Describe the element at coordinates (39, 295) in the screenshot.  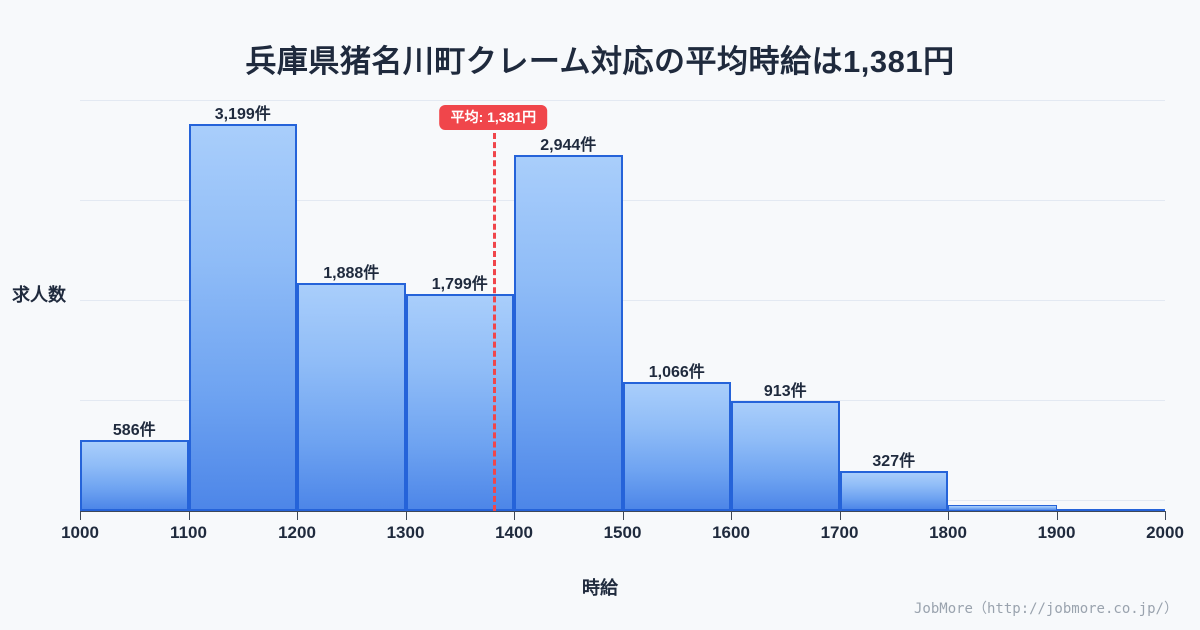
I see `y-axis-title: 求人数` at that location.